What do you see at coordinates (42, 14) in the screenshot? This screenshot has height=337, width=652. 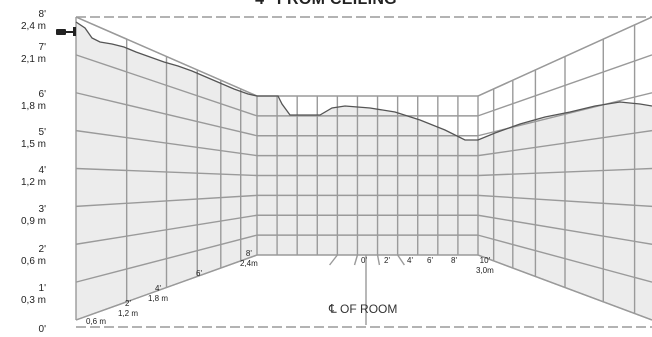 I see `height-label-feet: 8'` at bounding box center [42, 14].